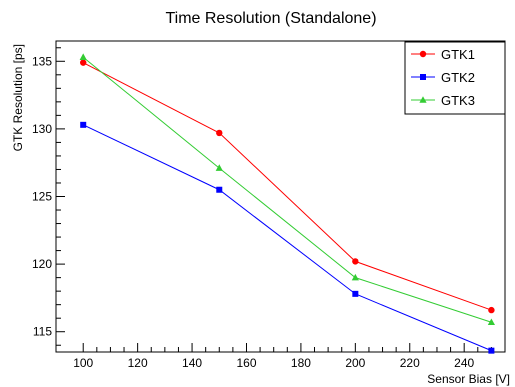  I want to click on legend: GTK1 GTK2 GTK3, so click(455, 78).